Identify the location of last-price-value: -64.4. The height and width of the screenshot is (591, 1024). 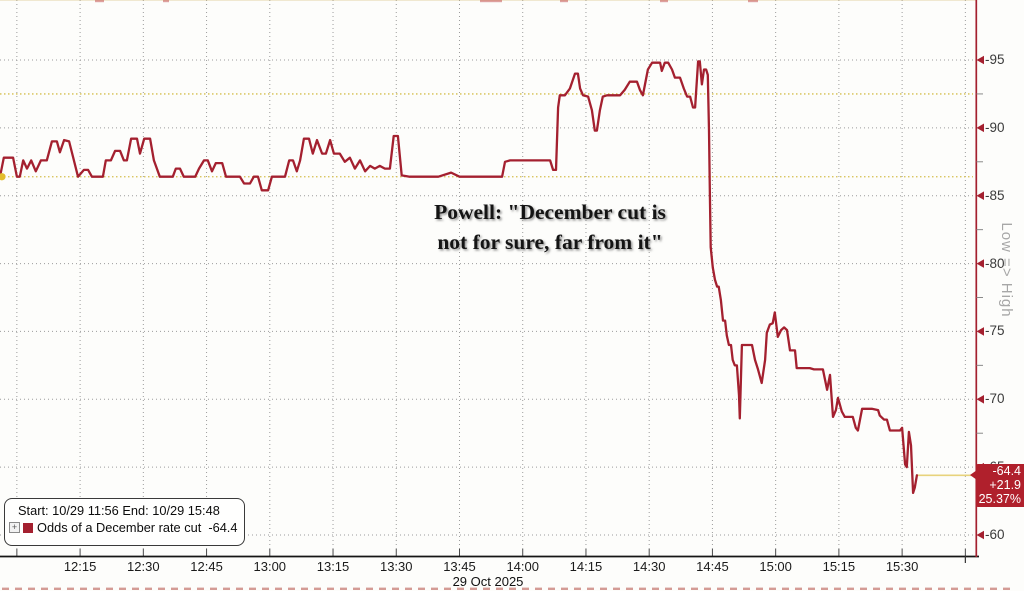
(1007, 471).